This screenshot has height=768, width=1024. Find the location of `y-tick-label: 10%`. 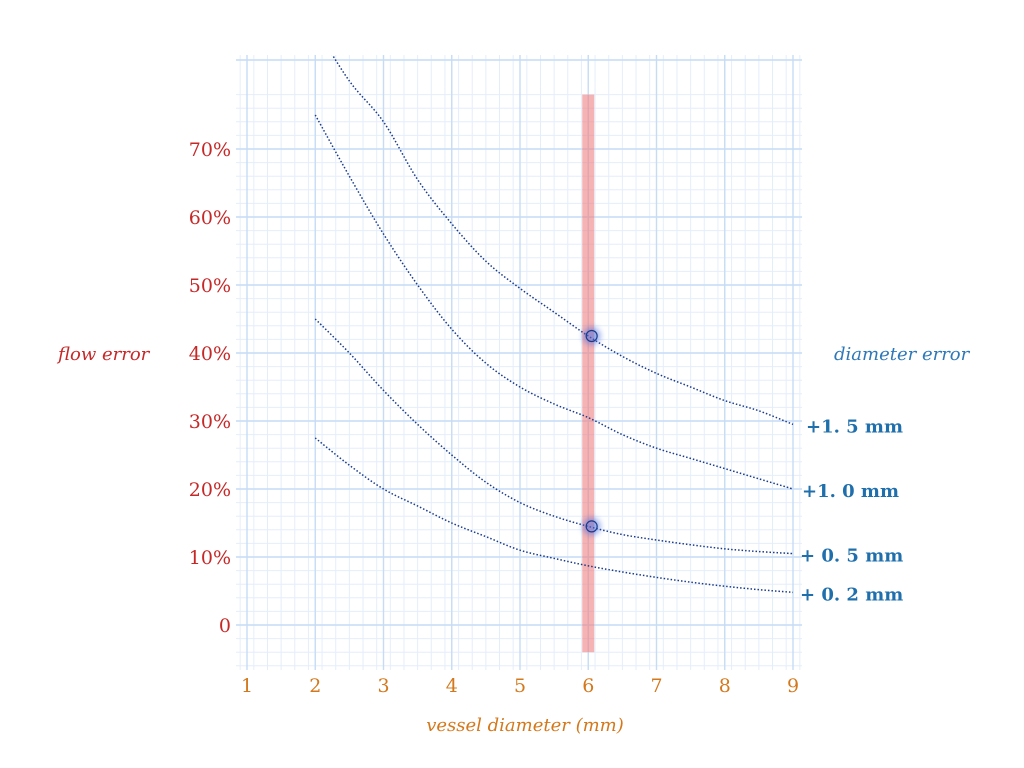

y-tick-label: 10% is located at coordinates (210, 558).